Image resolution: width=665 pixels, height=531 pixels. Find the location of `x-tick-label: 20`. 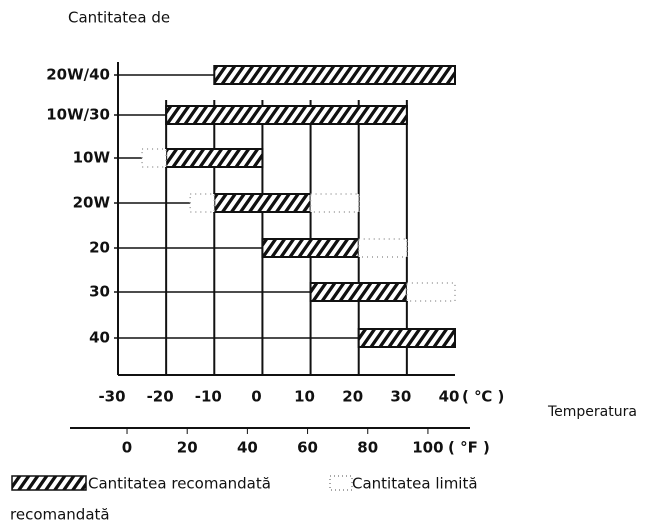

x-tick-label: 20 is located at coordinates (352, 397).